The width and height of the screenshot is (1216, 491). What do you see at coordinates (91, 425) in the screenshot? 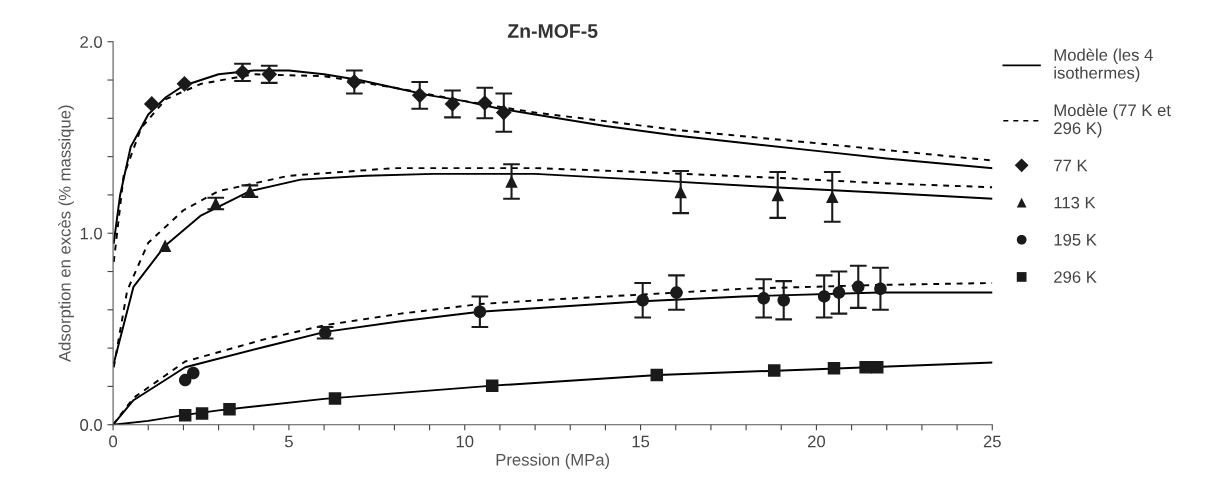
I see `y-tick-label: 0.0` at bounding box center [91, 425].